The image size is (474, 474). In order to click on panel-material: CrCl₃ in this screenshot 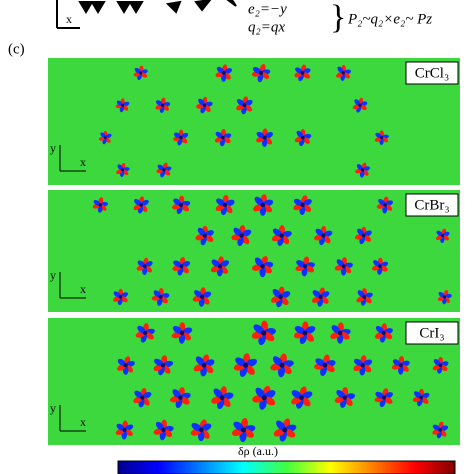, I will do `click(432, 73)`.